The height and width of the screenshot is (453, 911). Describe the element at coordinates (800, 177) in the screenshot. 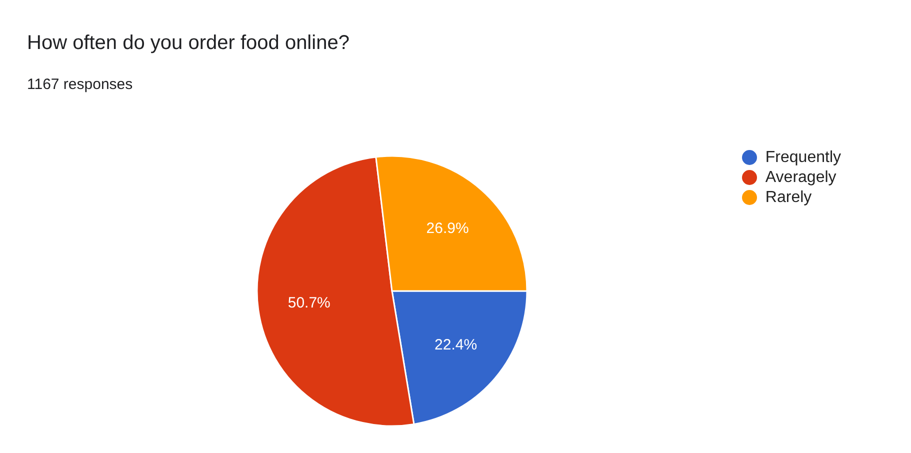

I see `legend-label: Averagely` at that location.